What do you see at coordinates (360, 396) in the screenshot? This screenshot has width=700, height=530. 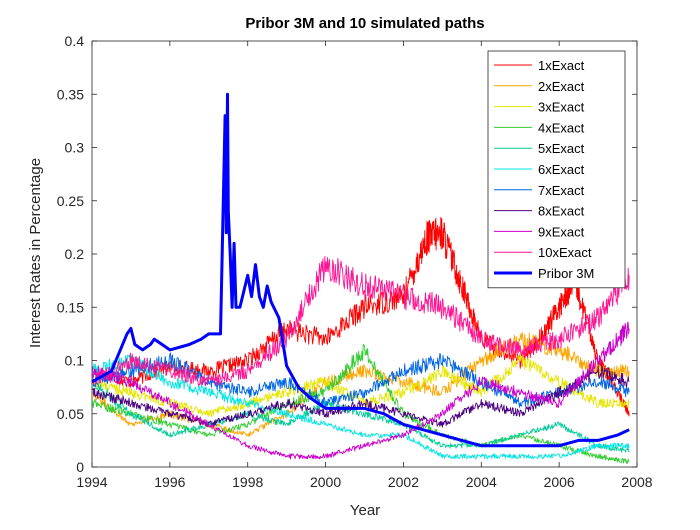 I see `series-line-8xexact` at bounding box center [360, 396].